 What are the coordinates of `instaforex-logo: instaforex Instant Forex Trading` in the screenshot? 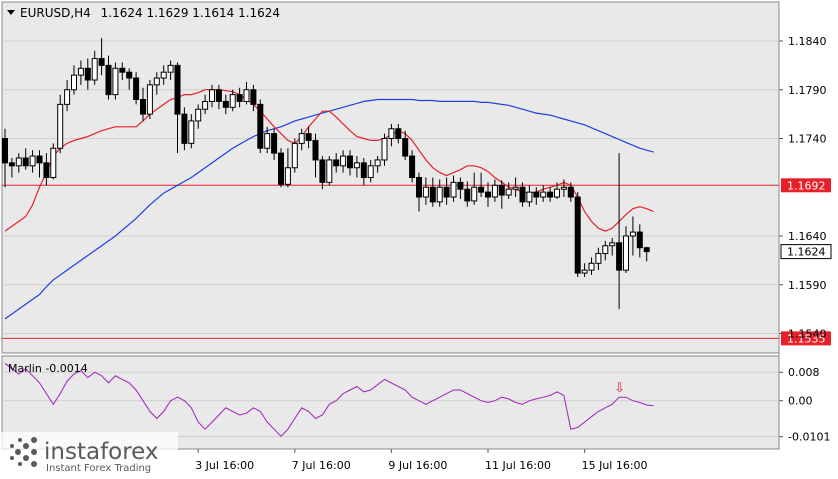 It's located at (89, 454).